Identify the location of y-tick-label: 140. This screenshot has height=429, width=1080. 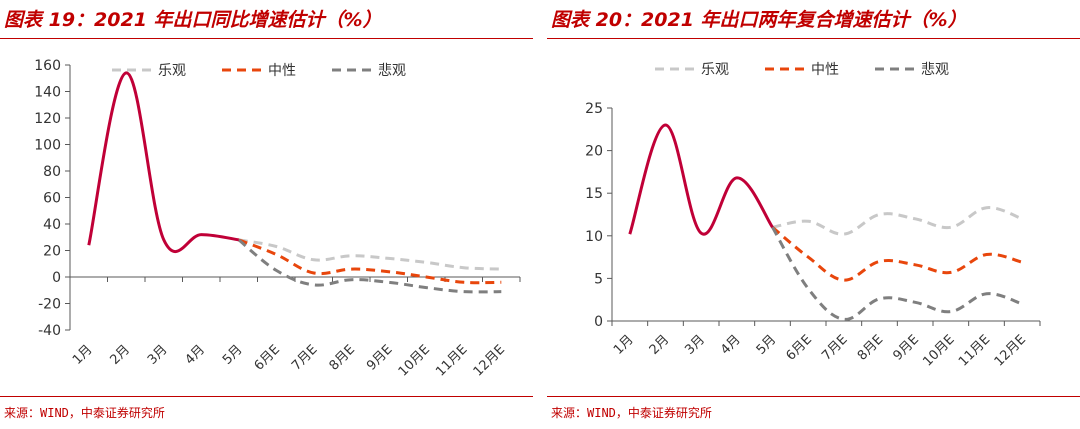
(47, 93).